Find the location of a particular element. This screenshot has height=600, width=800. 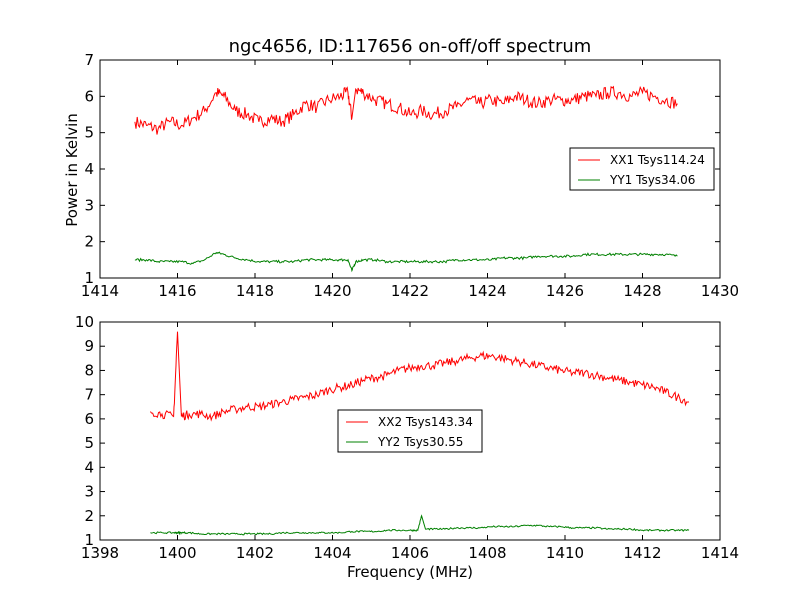

y-tick-label: 9 is located at coordinates (89, 346).